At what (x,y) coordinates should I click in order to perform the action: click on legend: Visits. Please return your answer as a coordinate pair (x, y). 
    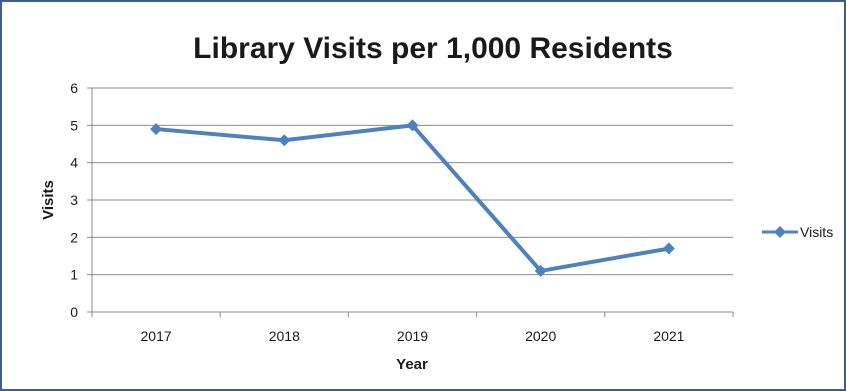
    Looking at the image, I should click on (797, 232).